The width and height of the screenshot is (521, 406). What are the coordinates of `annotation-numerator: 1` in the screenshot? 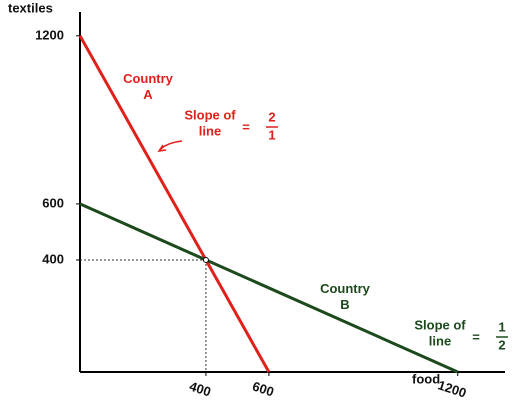 It's located at (501, 326).